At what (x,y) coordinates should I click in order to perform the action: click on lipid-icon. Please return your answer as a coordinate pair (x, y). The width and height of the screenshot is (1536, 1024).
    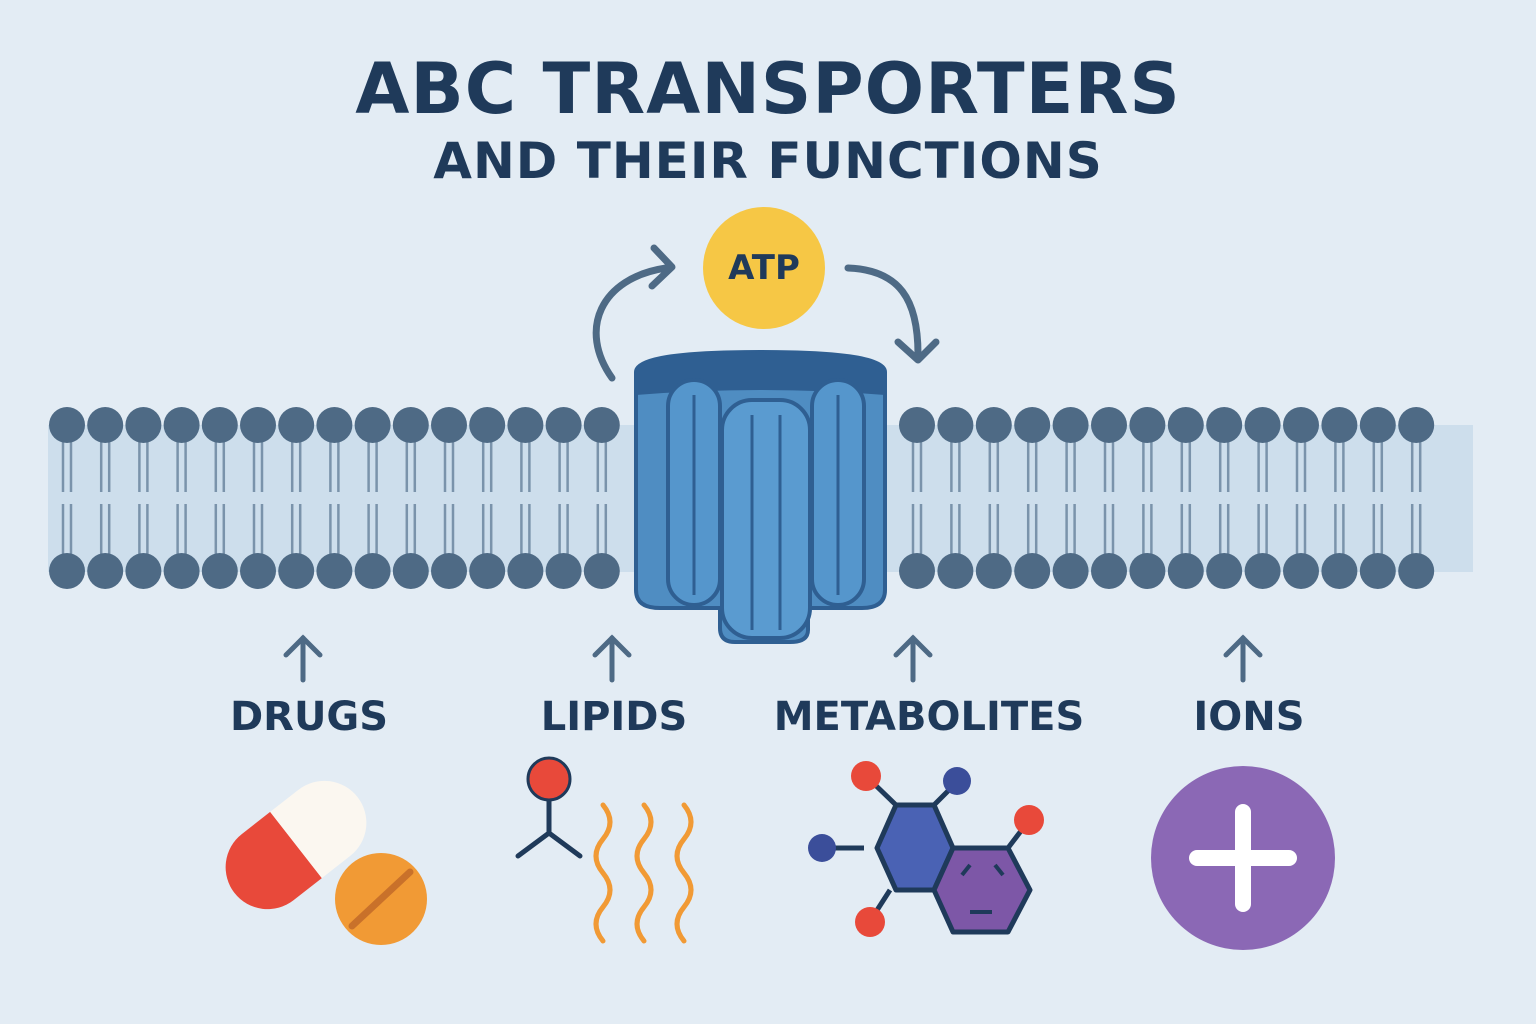
    Looking at the image, I should click on (604, 850).